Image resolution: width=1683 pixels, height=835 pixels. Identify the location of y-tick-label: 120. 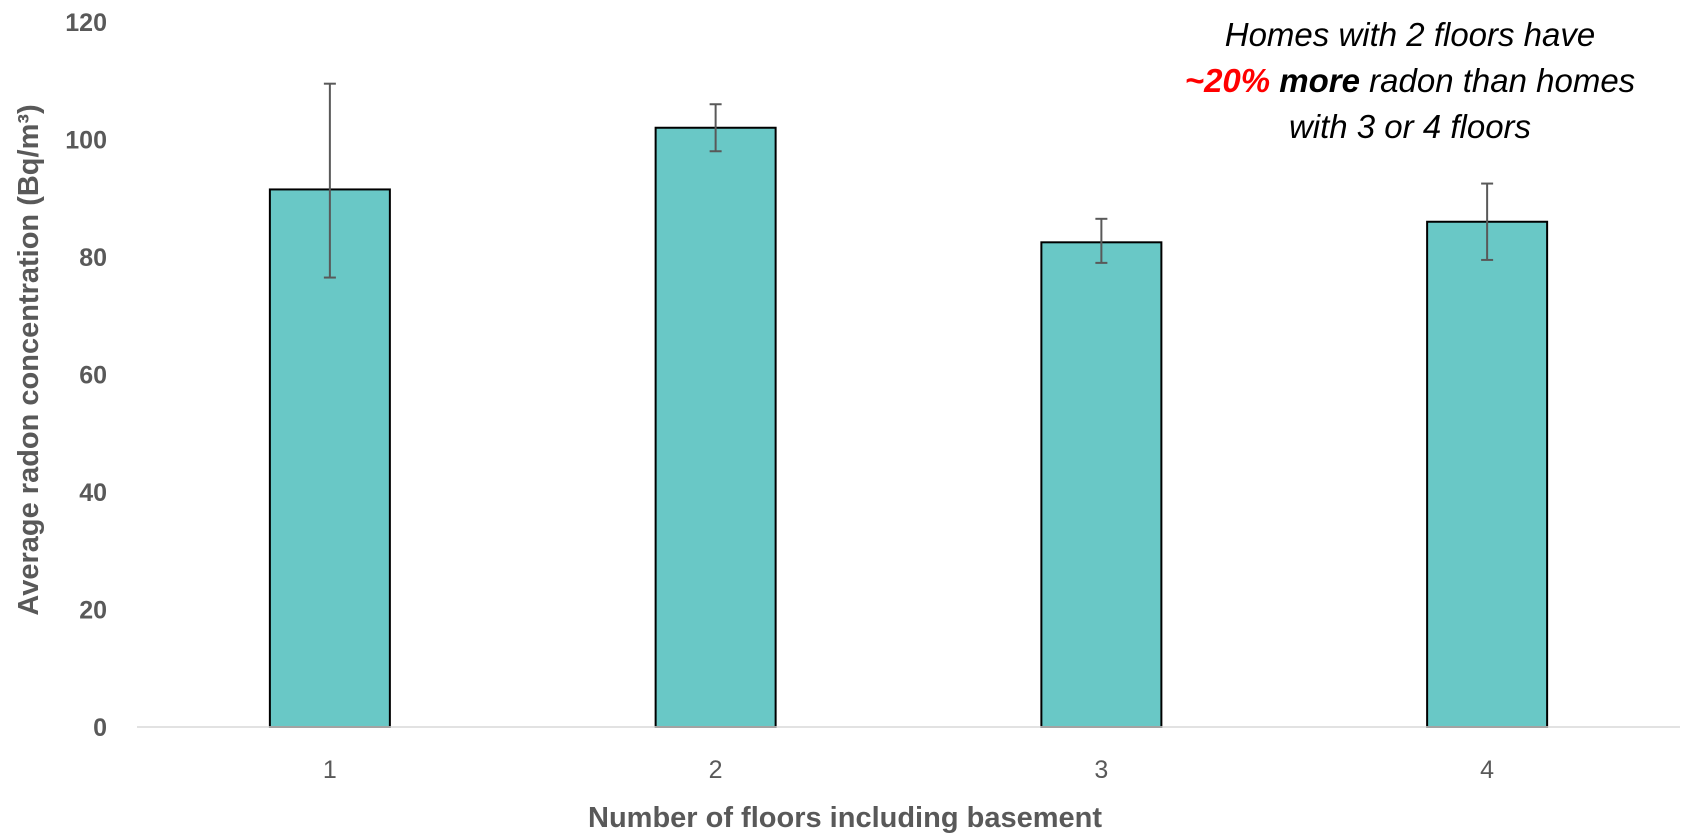
(86, 23).